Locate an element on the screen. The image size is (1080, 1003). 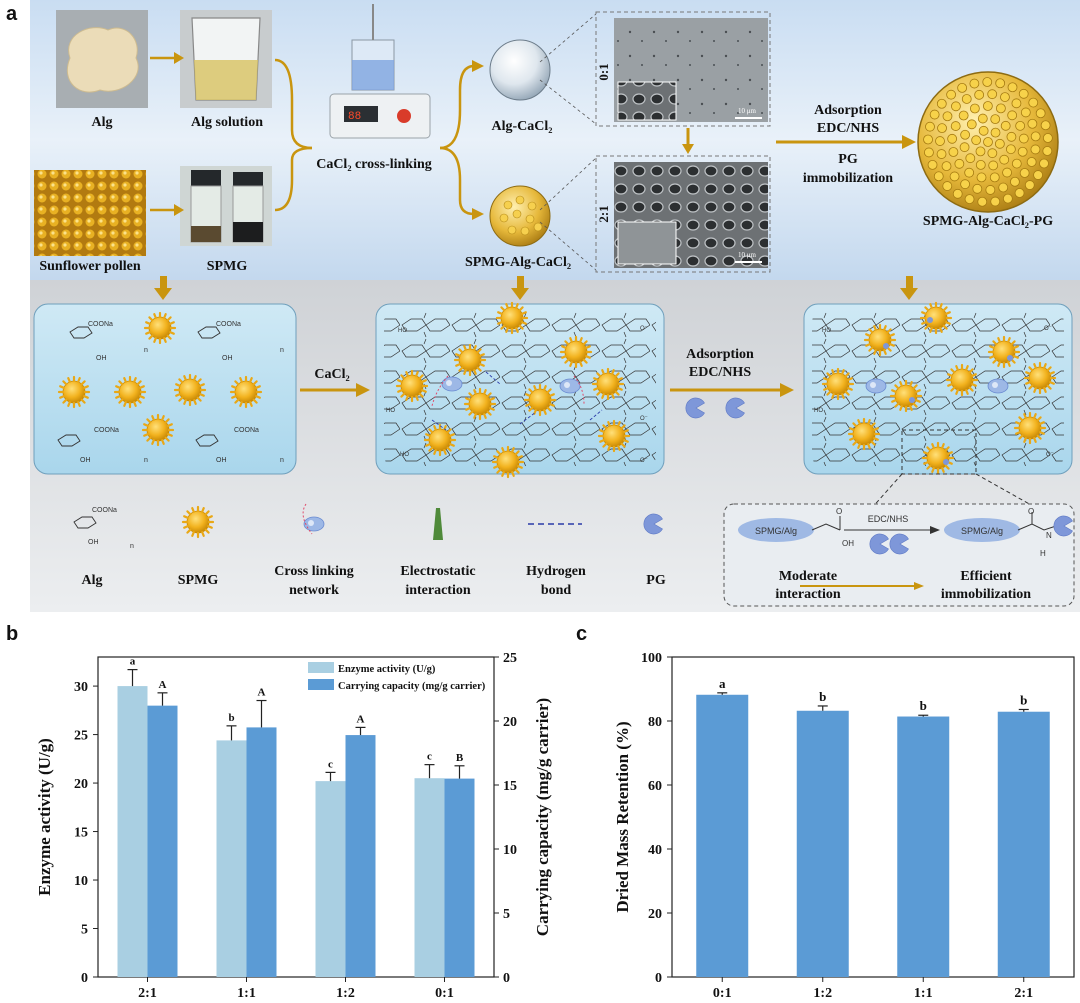
top-right-arrow is located at coordinates (846, 142).